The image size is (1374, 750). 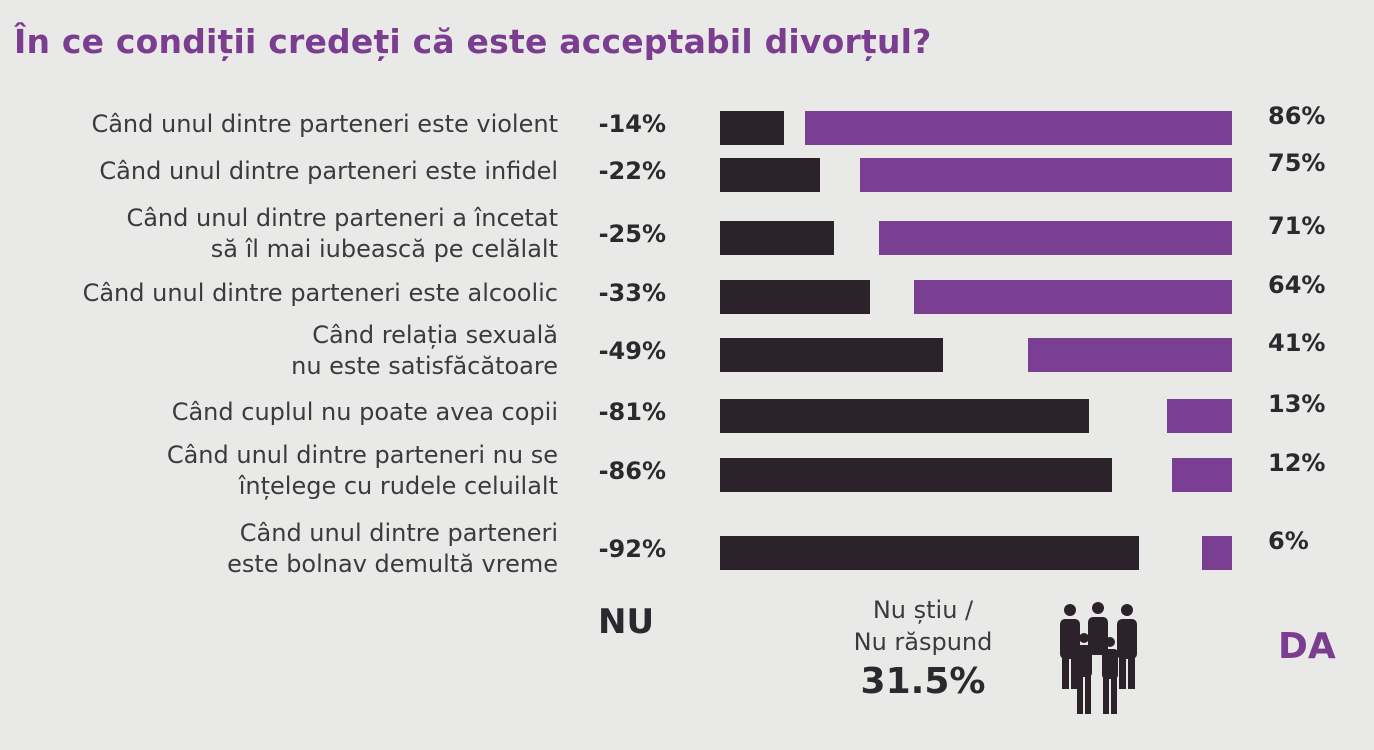 I want to click on category-label: Când unul dintre parteneri este alcoolic, so click(x=279, y=293).